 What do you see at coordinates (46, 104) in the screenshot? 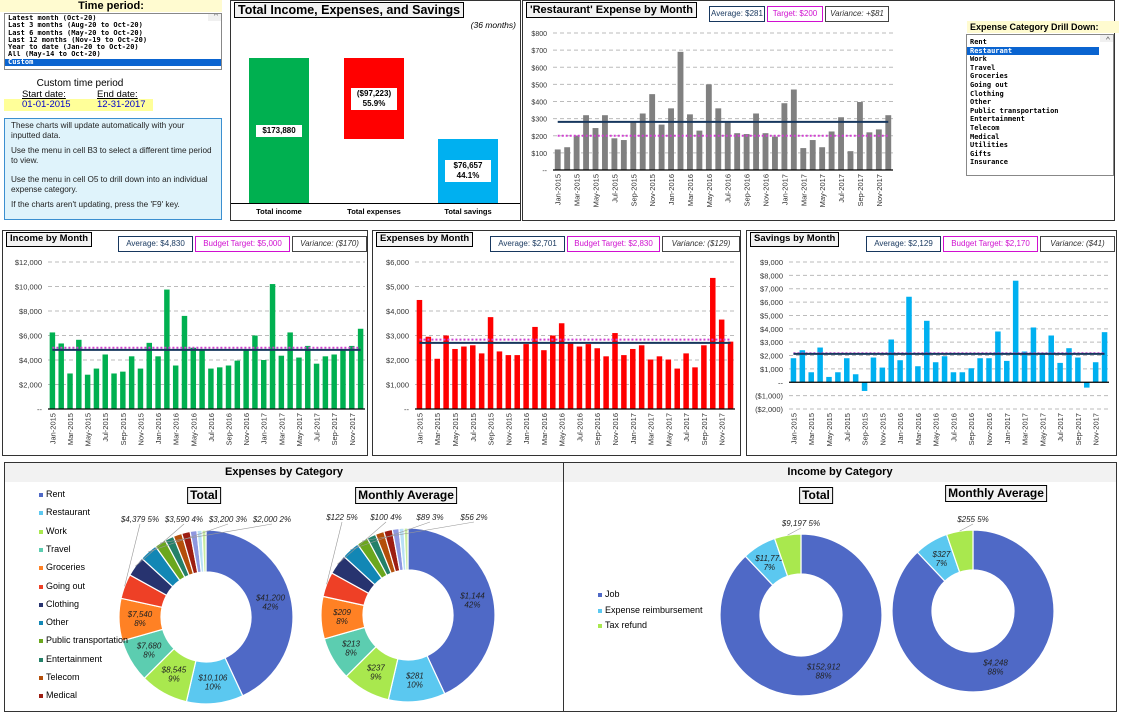
I see `start-date-field: 01-01-2015` at bounding box center [46, 104].